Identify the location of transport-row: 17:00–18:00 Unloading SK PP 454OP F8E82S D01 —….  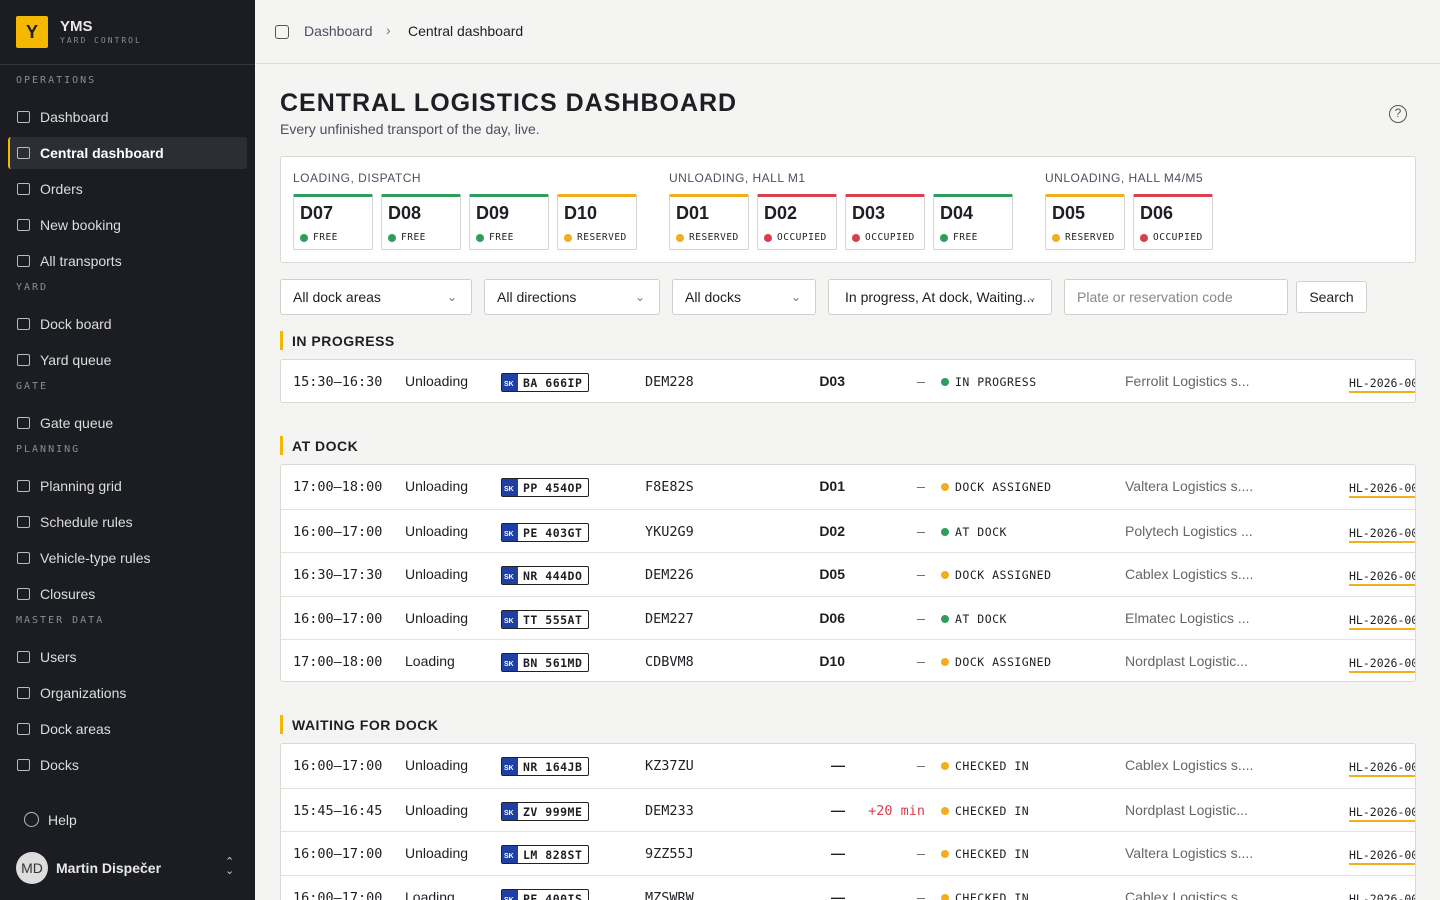
(848, 486).